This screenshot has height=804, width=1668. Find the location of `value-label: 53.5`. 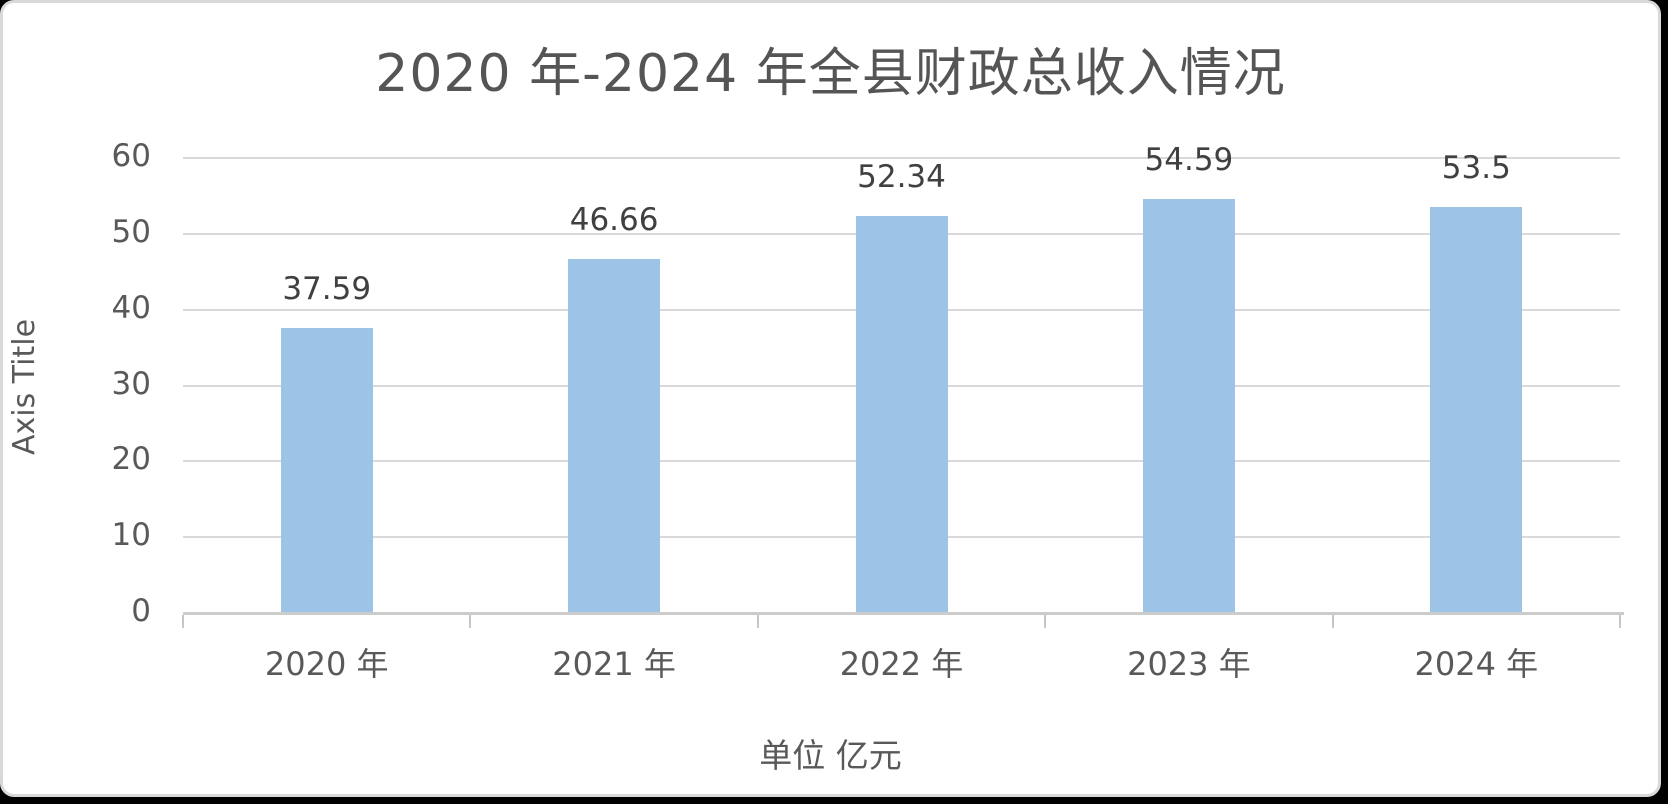

value-label: 53.5 is located at coordinates (1476, 168).